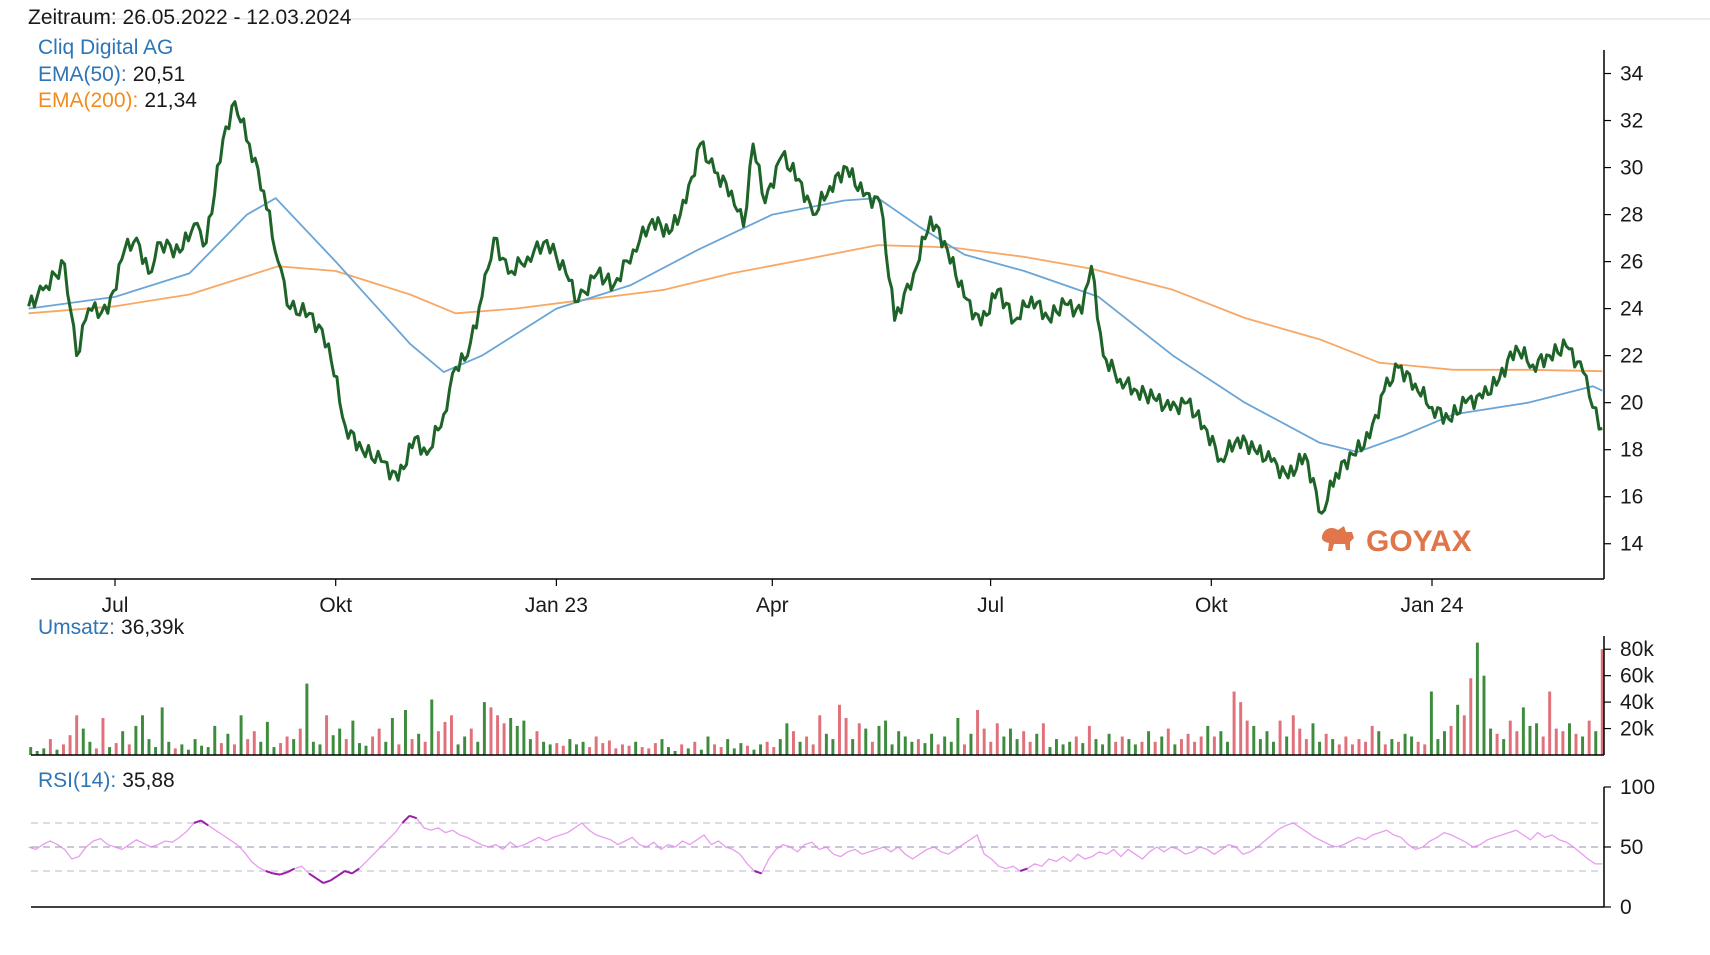 This screenshot has width=1710, height=955. What do you see at coordinates (841, 847) in the screenshot?
I see `rsi-panel: 0 50 100` at bounding box center [841, 847].